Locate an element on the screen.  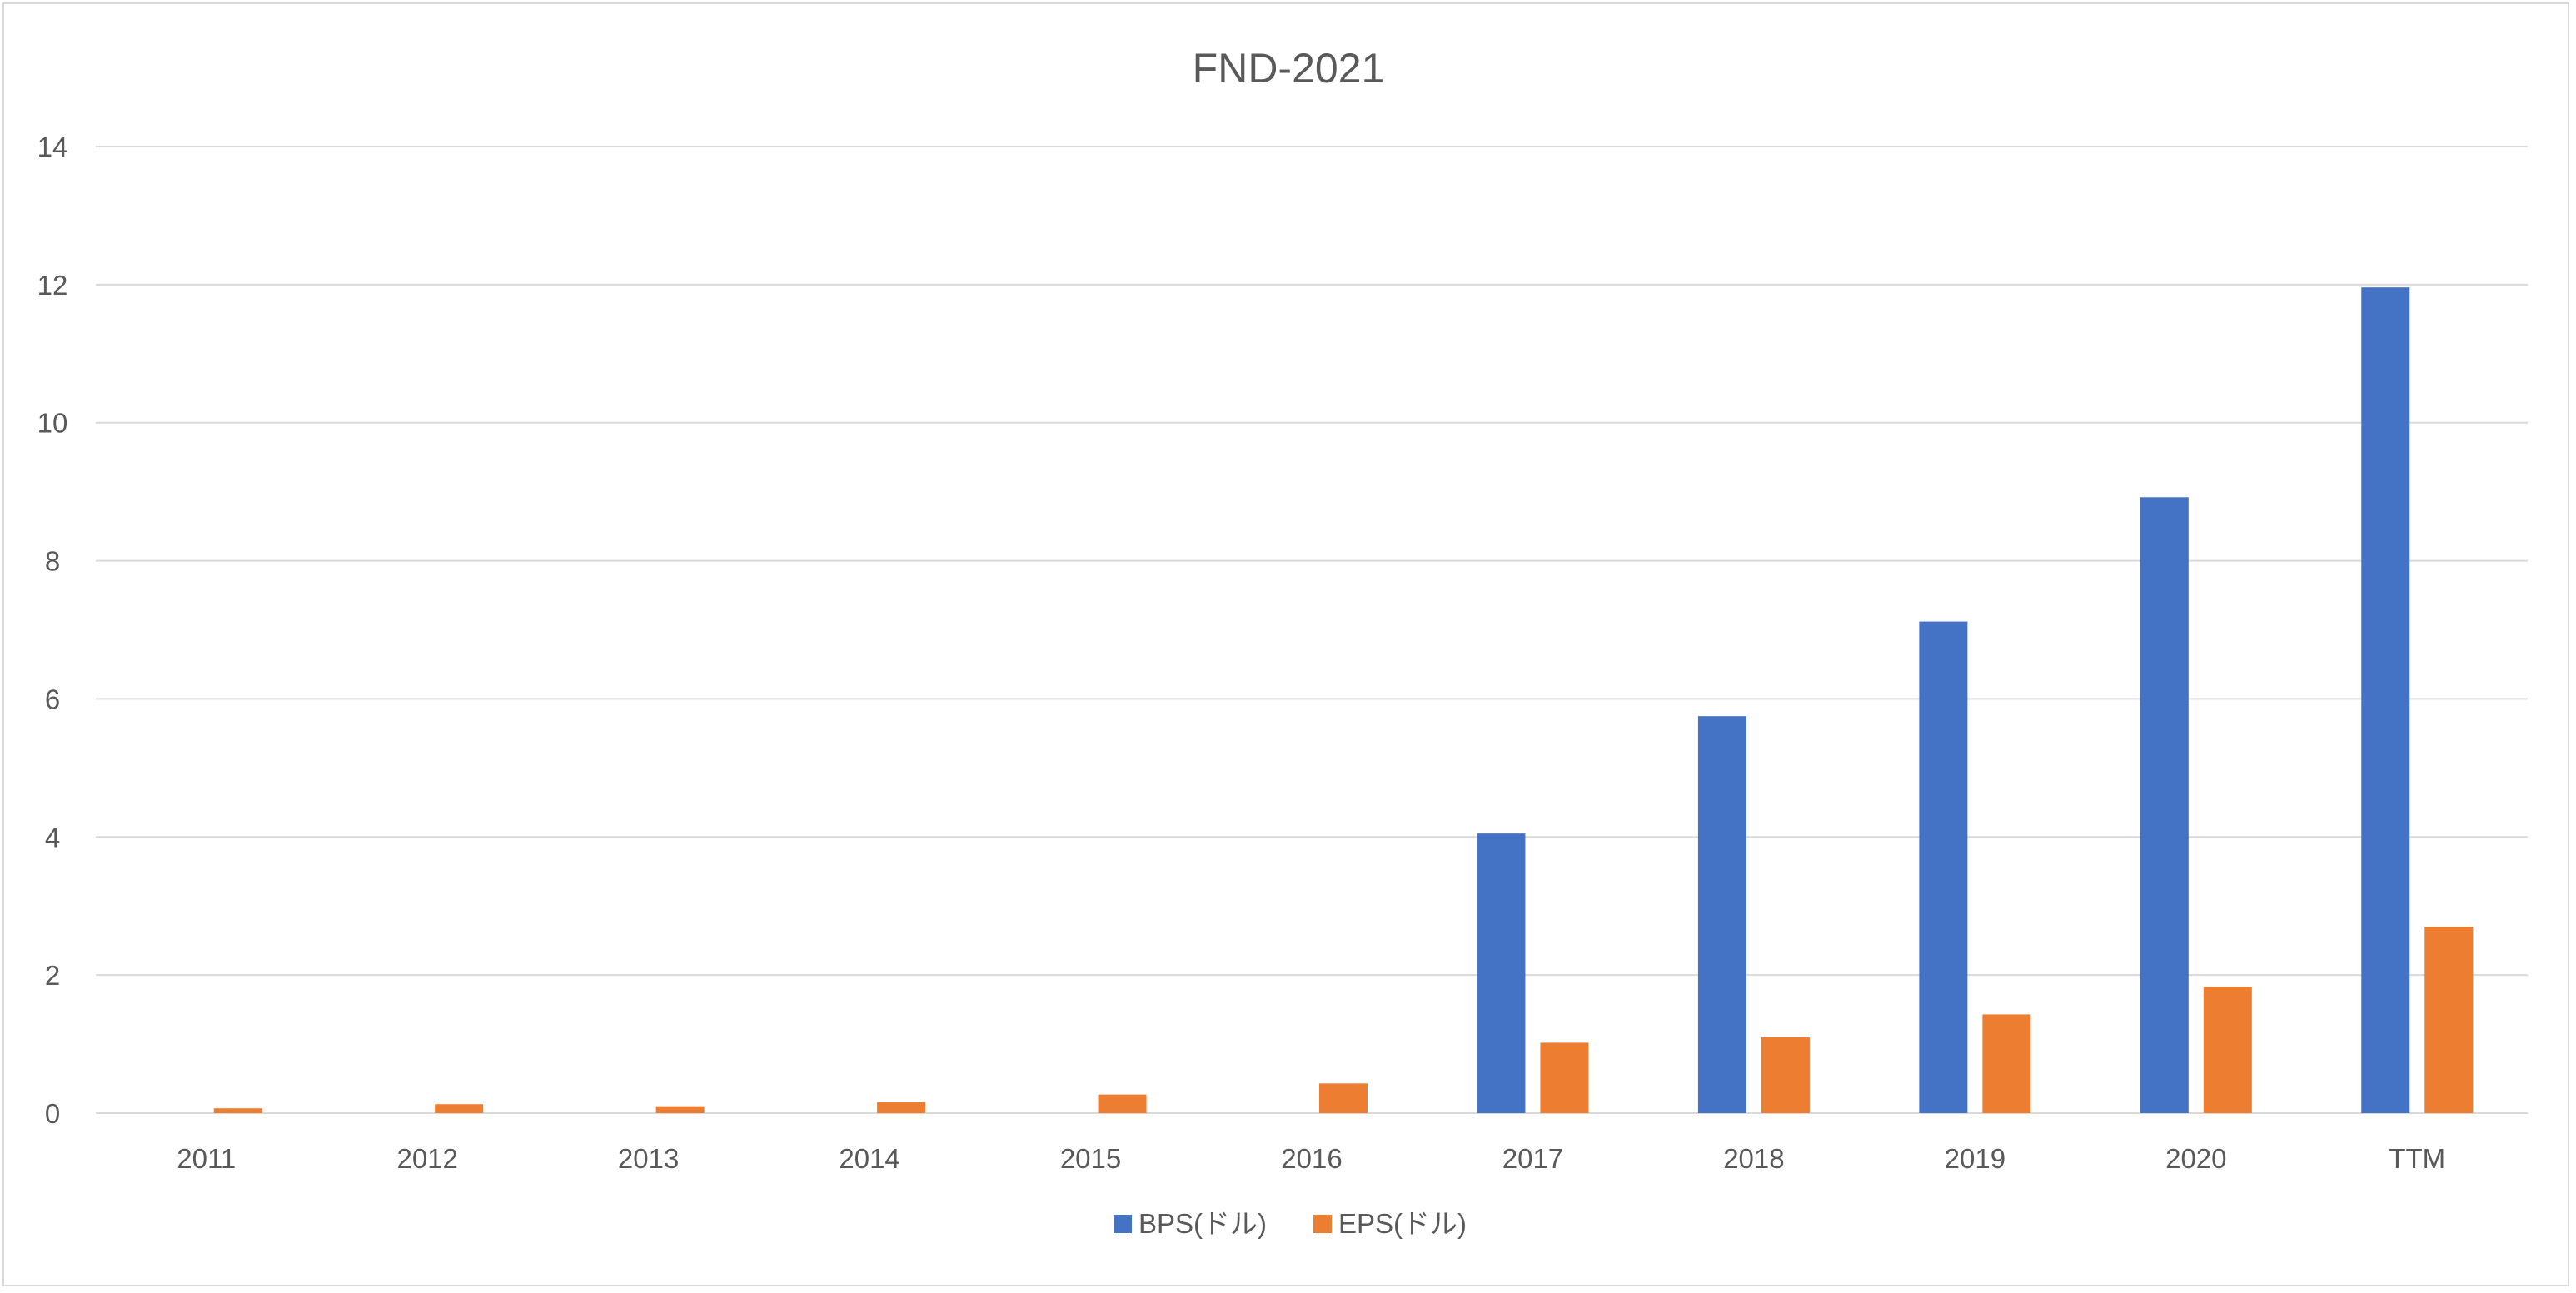
bar-eps-2017 is located at coordinates (1565, 1077).